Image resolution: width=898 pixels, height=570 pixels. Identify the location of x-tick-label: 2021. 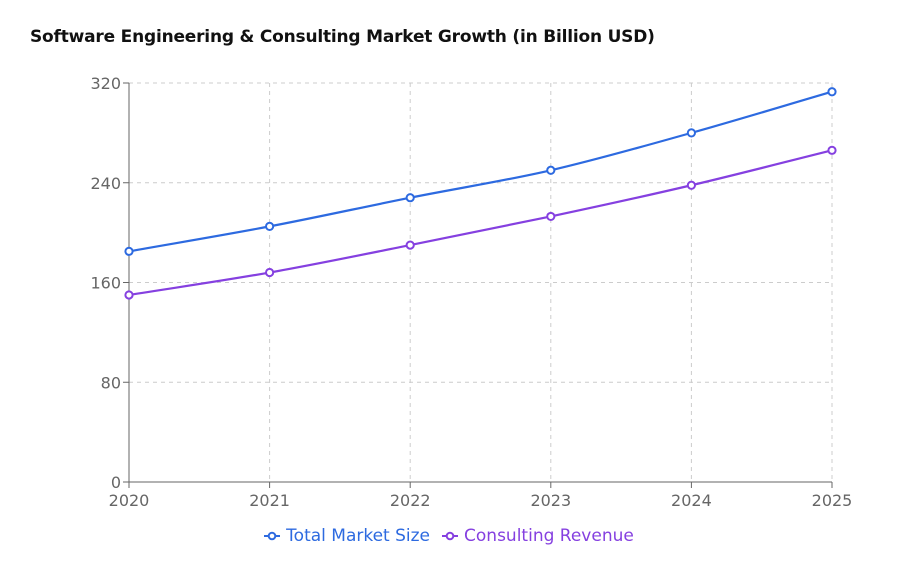
(269, 500).